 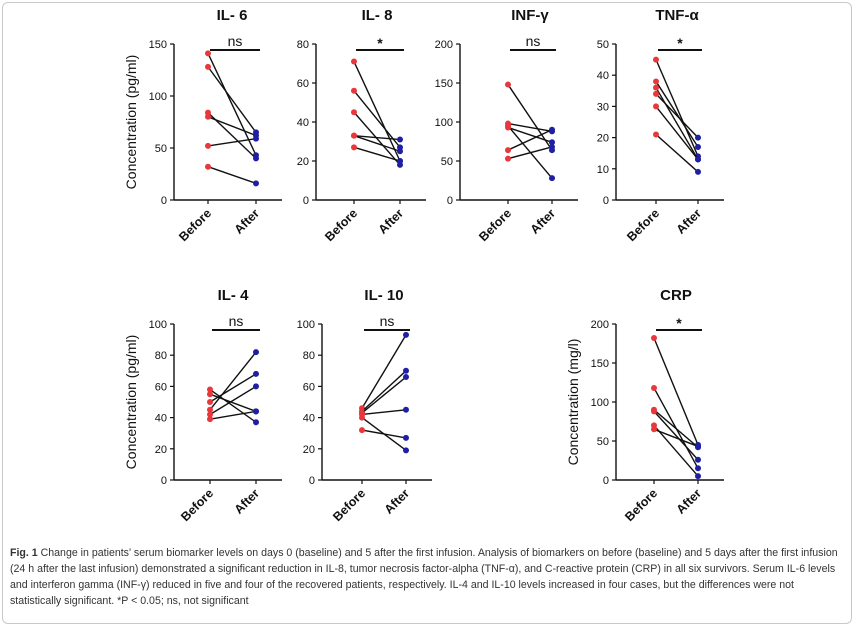 I want to click on y-tick-label-il-10: 20, so click(x=309, y=450).